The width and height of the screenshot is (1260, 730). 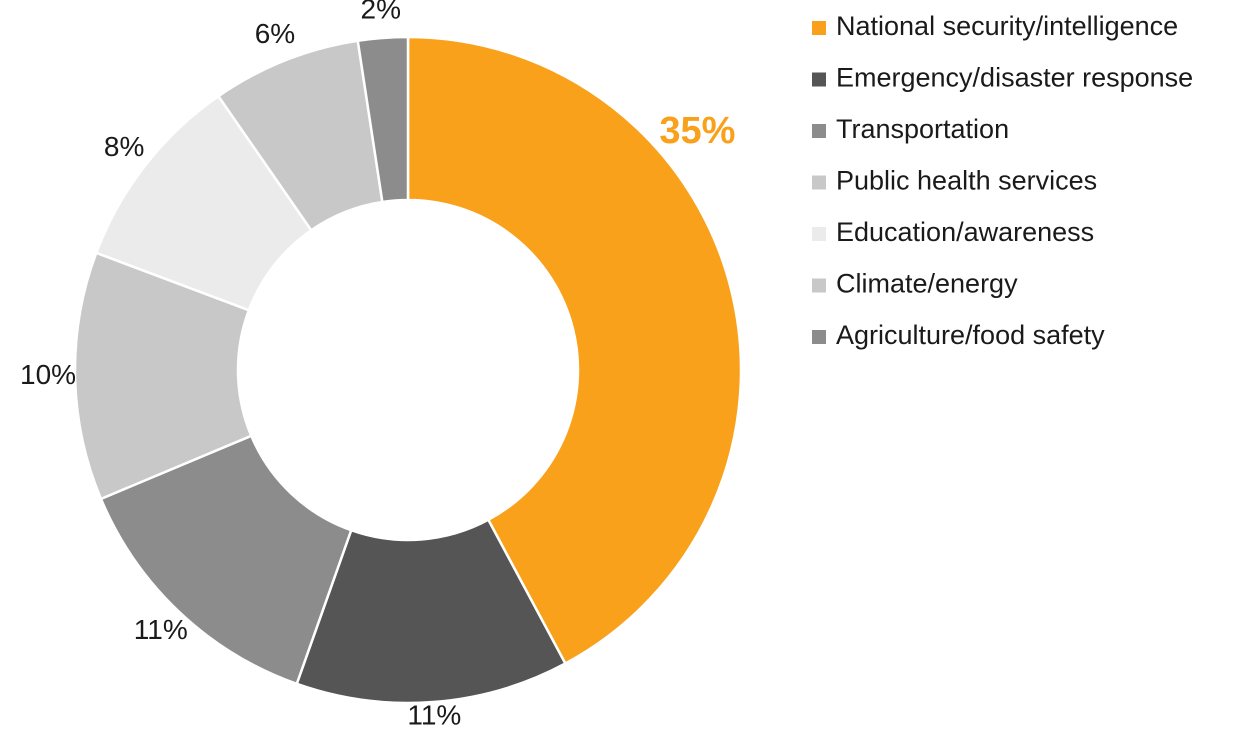 What do you see at coordinates (124, 146) in the screenshot?
I see `data-label: 8%` at bounding box center [124, 146].